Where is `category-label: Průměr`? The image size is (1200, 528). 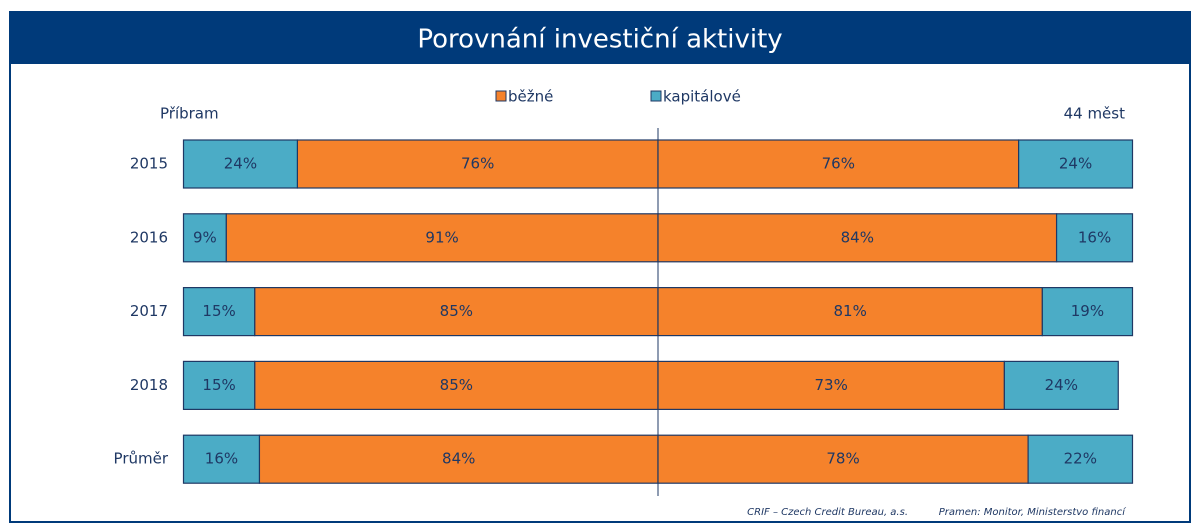 category-label: Průměr is located at coordinates (141, 459).